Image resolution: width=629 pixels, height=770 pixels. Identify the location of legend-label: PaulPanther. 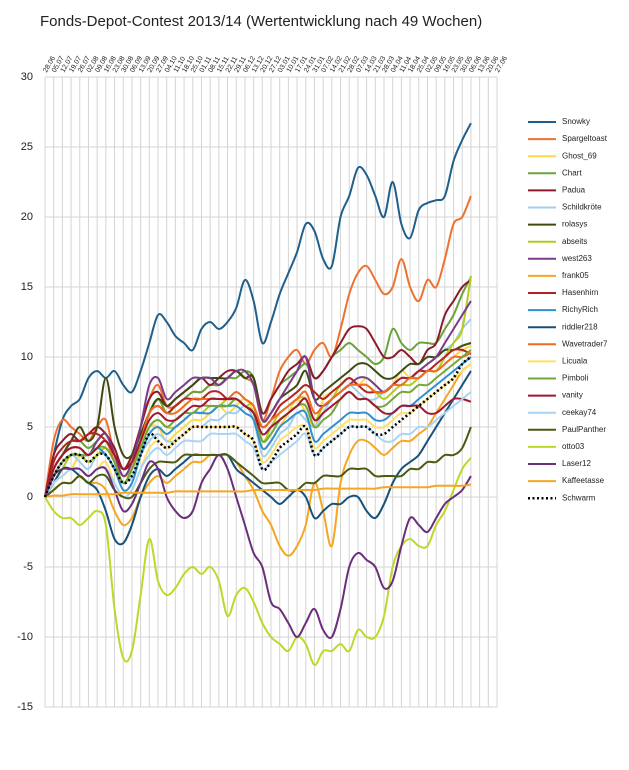
(584, 429).